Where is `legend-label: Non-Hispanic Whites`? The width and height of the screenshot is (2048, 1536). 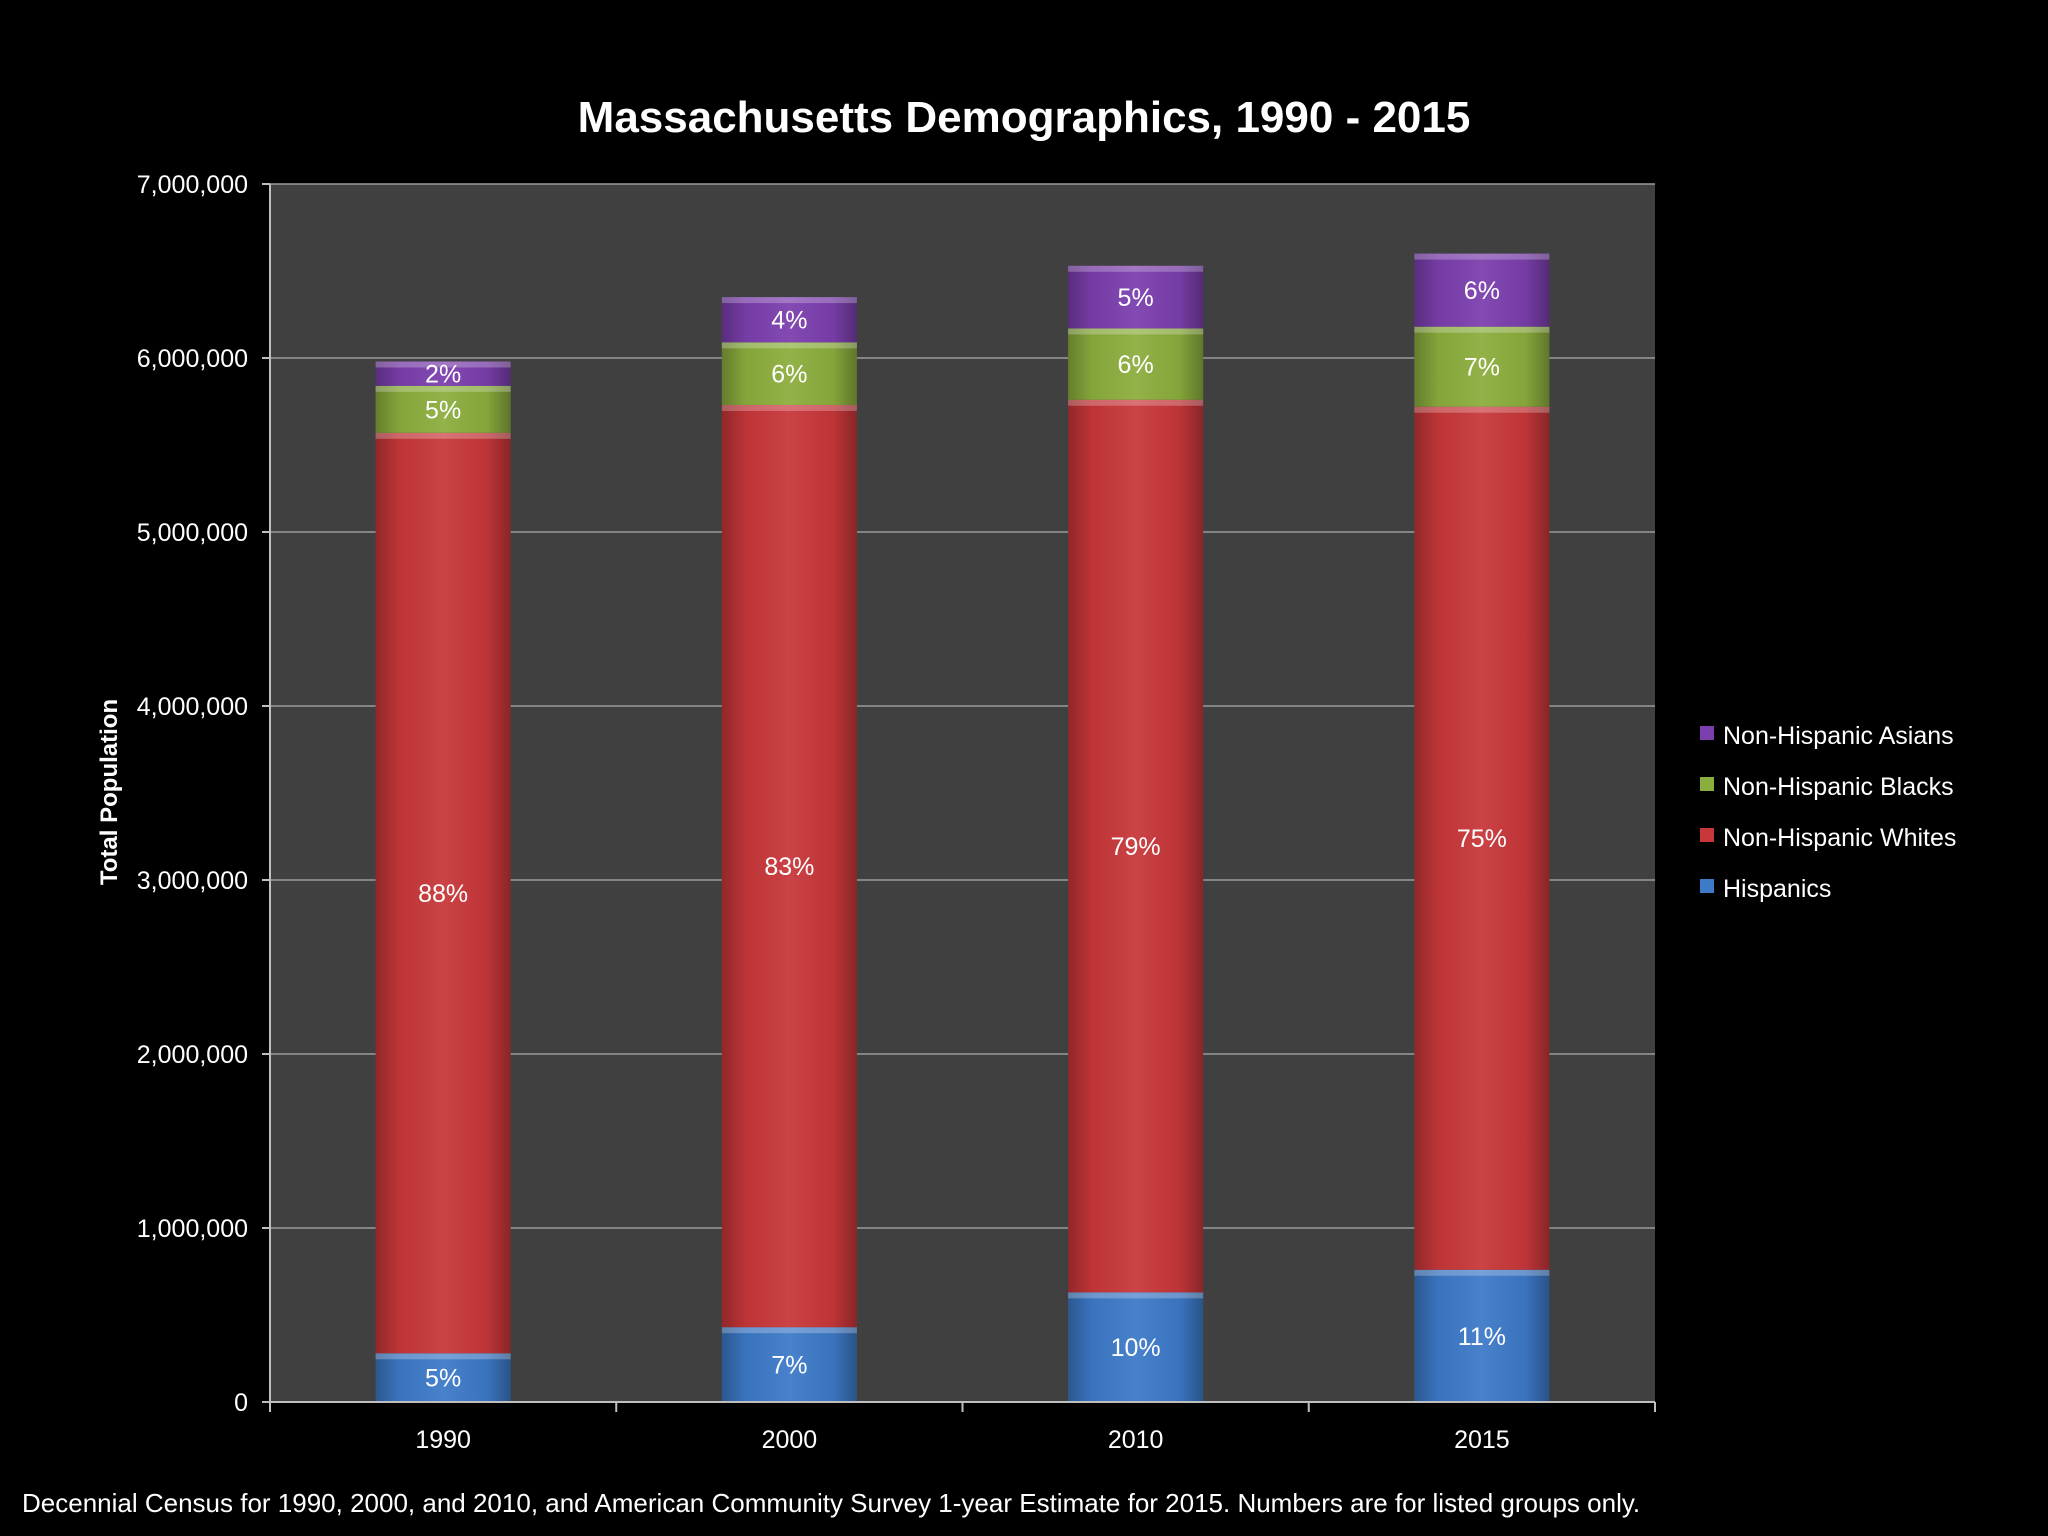 legend-label: Non-Hispanic Whites is located at coordinates (1839, 838).